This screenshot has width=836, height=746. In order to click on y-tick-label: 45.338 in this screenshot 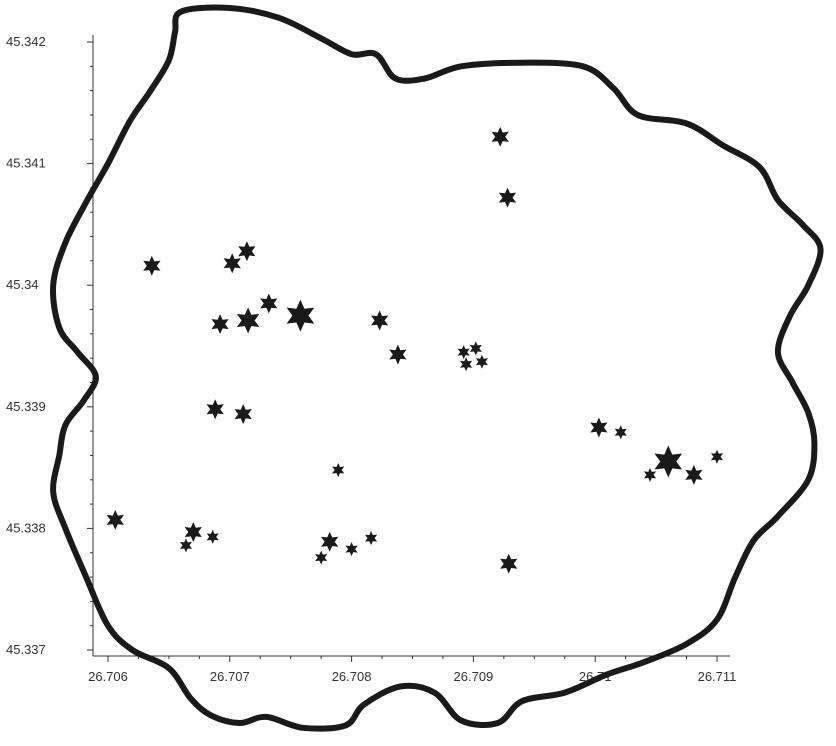, I will do `click(26, 527)`.